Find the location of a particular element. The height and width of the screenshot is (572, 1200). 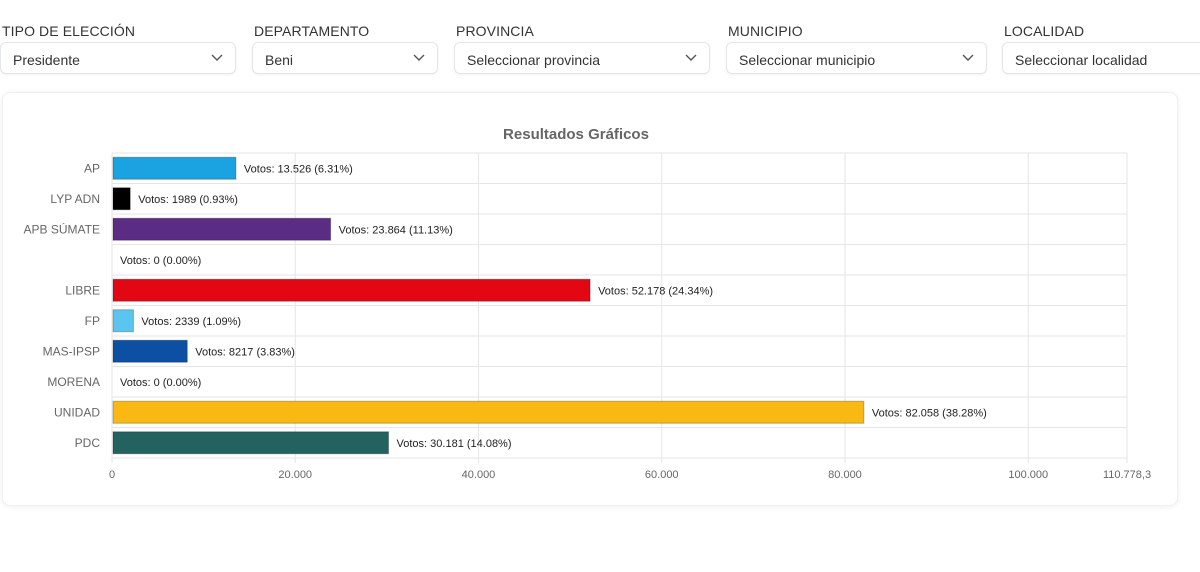

x-tick-label: 110.778,3 is located at coordinates (1127, 475).